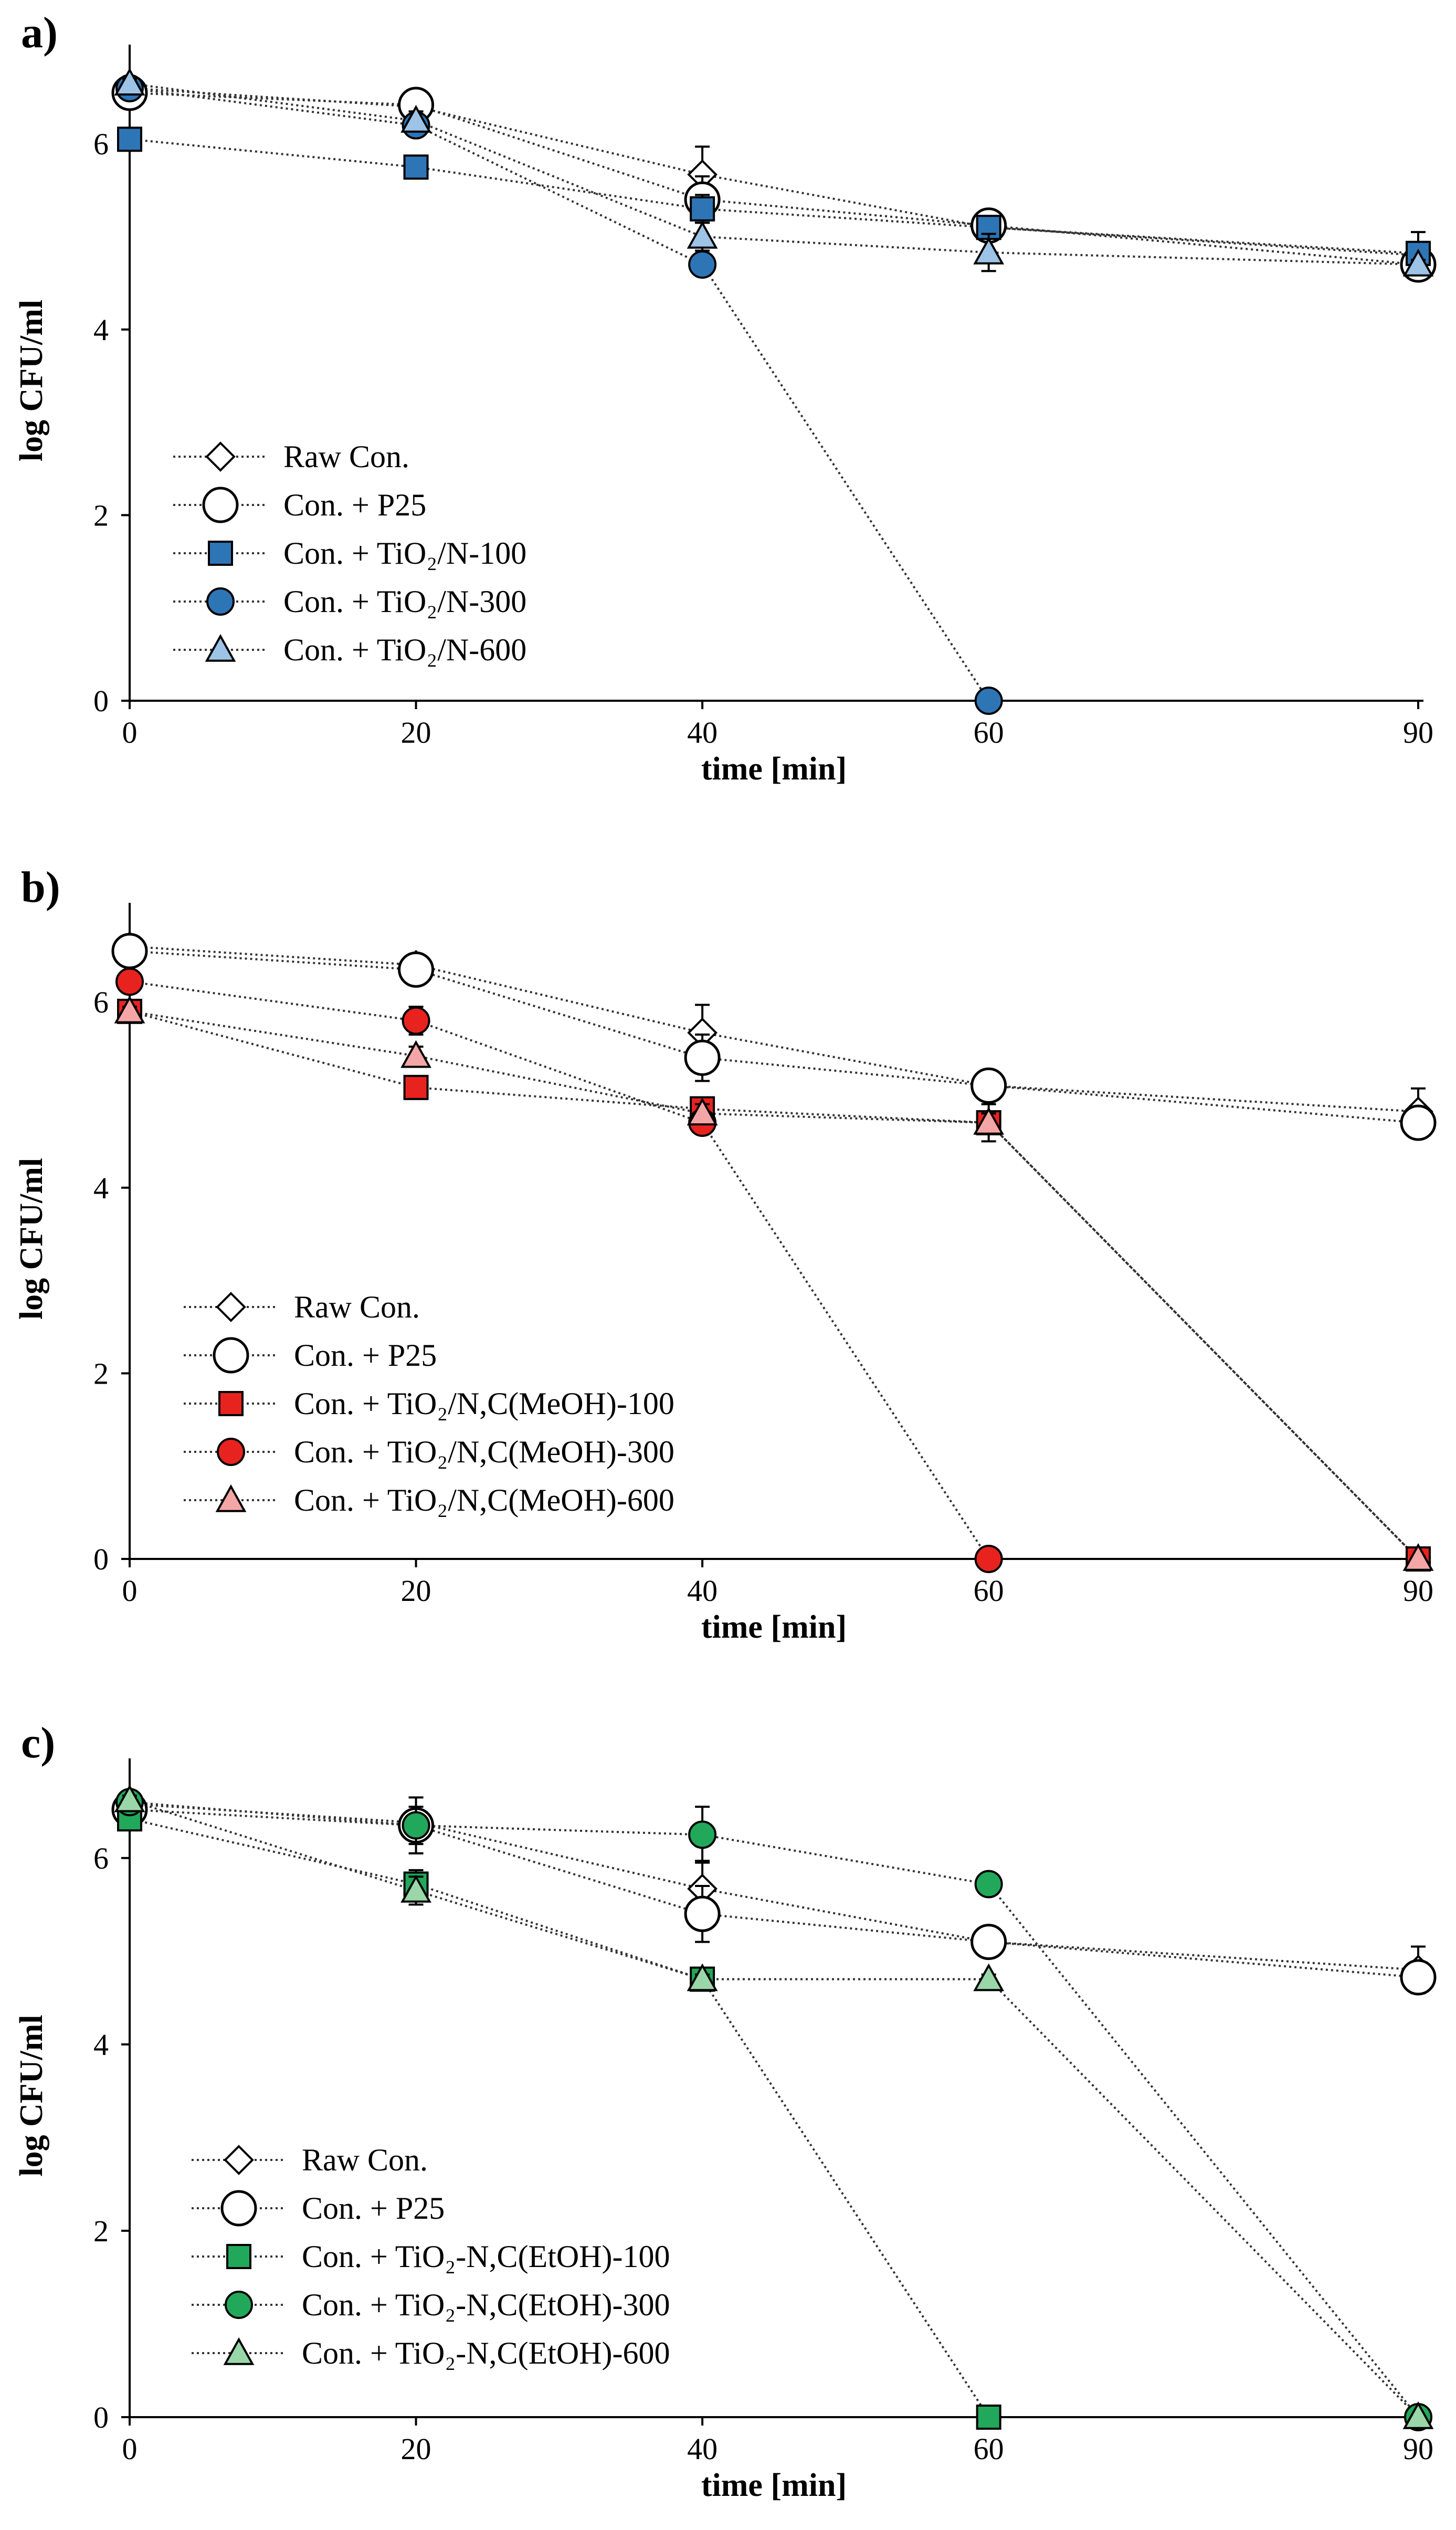 This screenshot has width=1456, height=2530. Describe the element at coordinates (38, 1743) in the screenshot. I see `panel-label: c)` at that location.